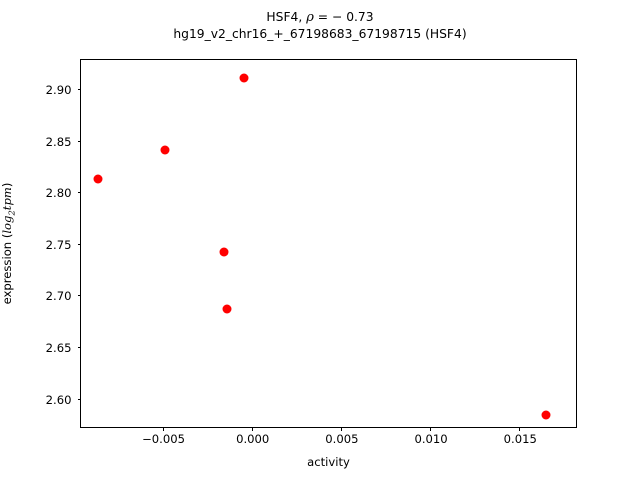 This screenshot has height=480, width=640. Describe the element at coordinates (343, 17) in the screenshot. I see `chart-title-correlation-value: = − 0.73` at that location.